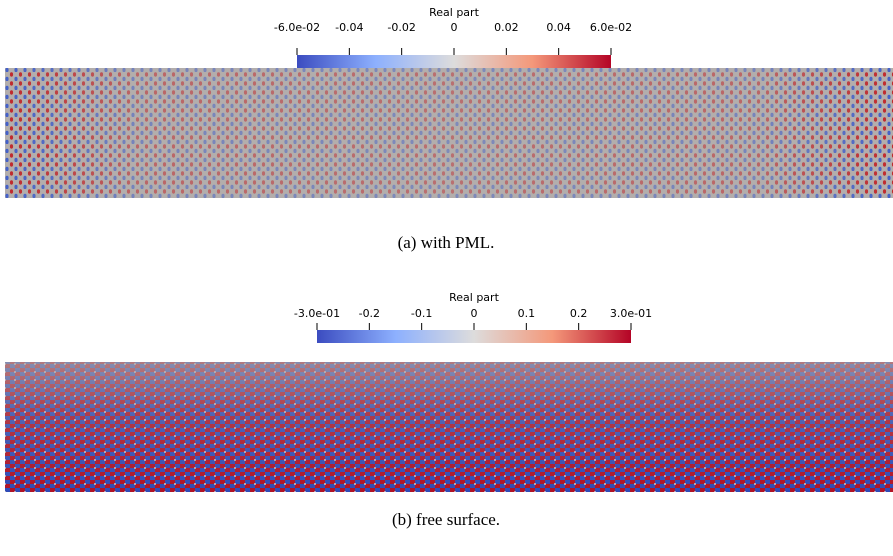 The width and height of the screenshot is (893, 556). I want to click on caption: (a) with PML., so click(446, 242).